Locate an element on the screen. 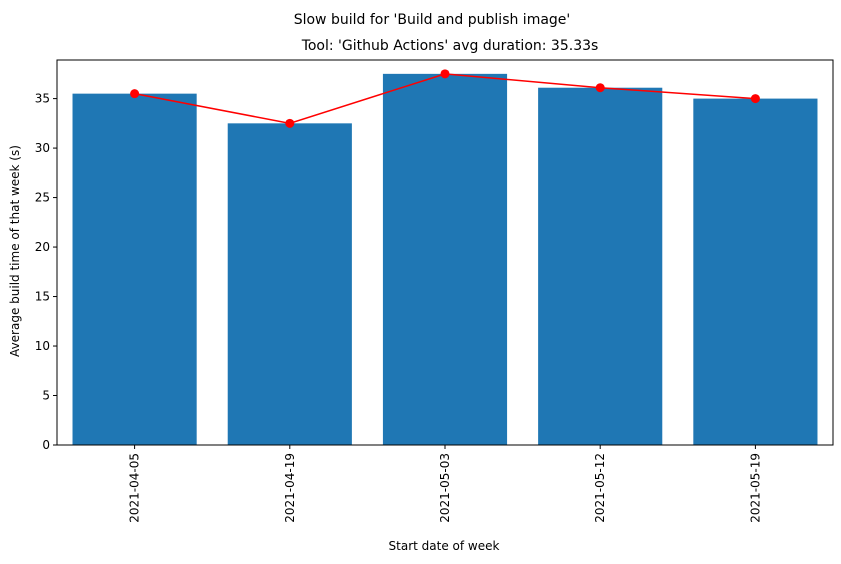 Image resolution: width=841 pixels, height=564 pixels. y-tick-label: 30 is located at coordinates (42, 148).